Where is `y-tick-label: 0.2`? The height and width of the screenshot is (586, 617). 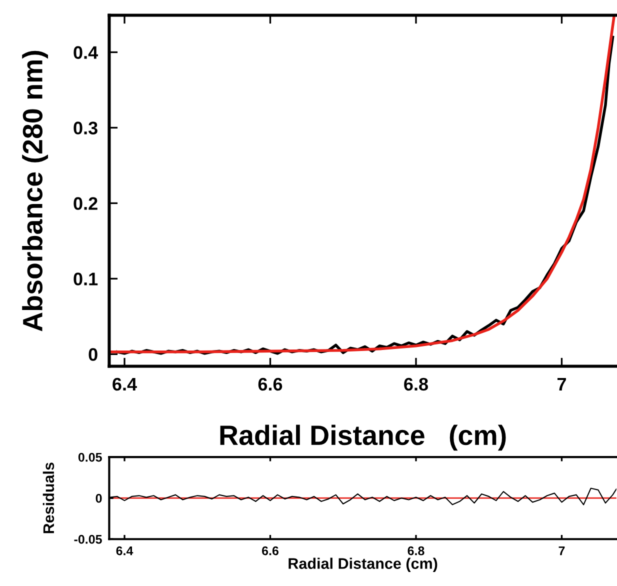
y-tick-label: 0.2 is located at coordinates (86, 203).